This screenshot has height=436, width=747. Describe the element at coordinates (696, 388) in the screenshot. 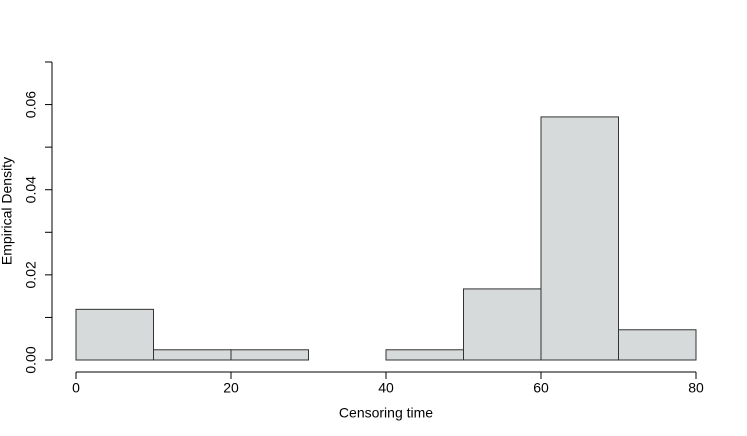

I see `x-tick-label: 80` at that location.